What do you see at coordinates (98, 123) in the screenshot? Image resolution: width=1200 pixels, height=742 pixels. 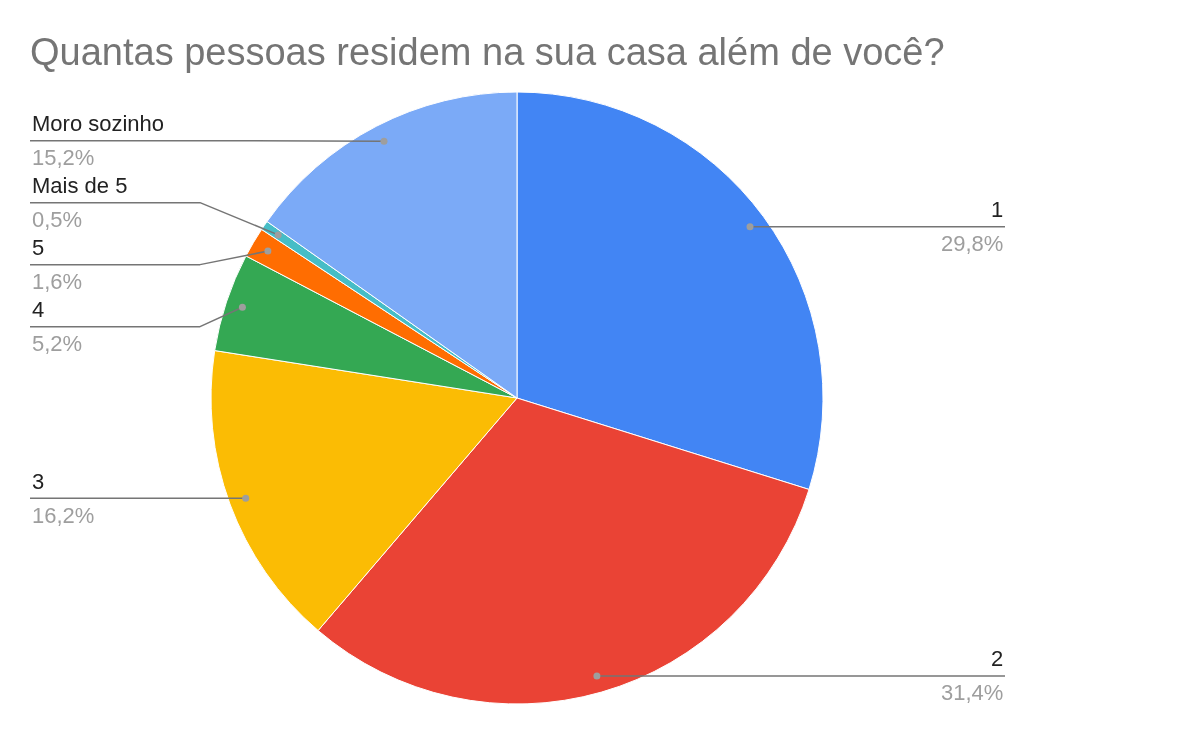 I see `slice-label: Moro sozinho` at bounding box center [98, 123].